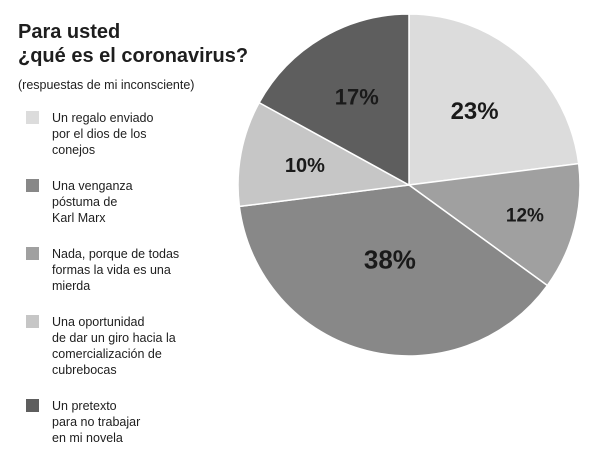 This screenshot has height=459, width=600. I want to click on chart-title-line-1: Para usted, so click(69, 32).